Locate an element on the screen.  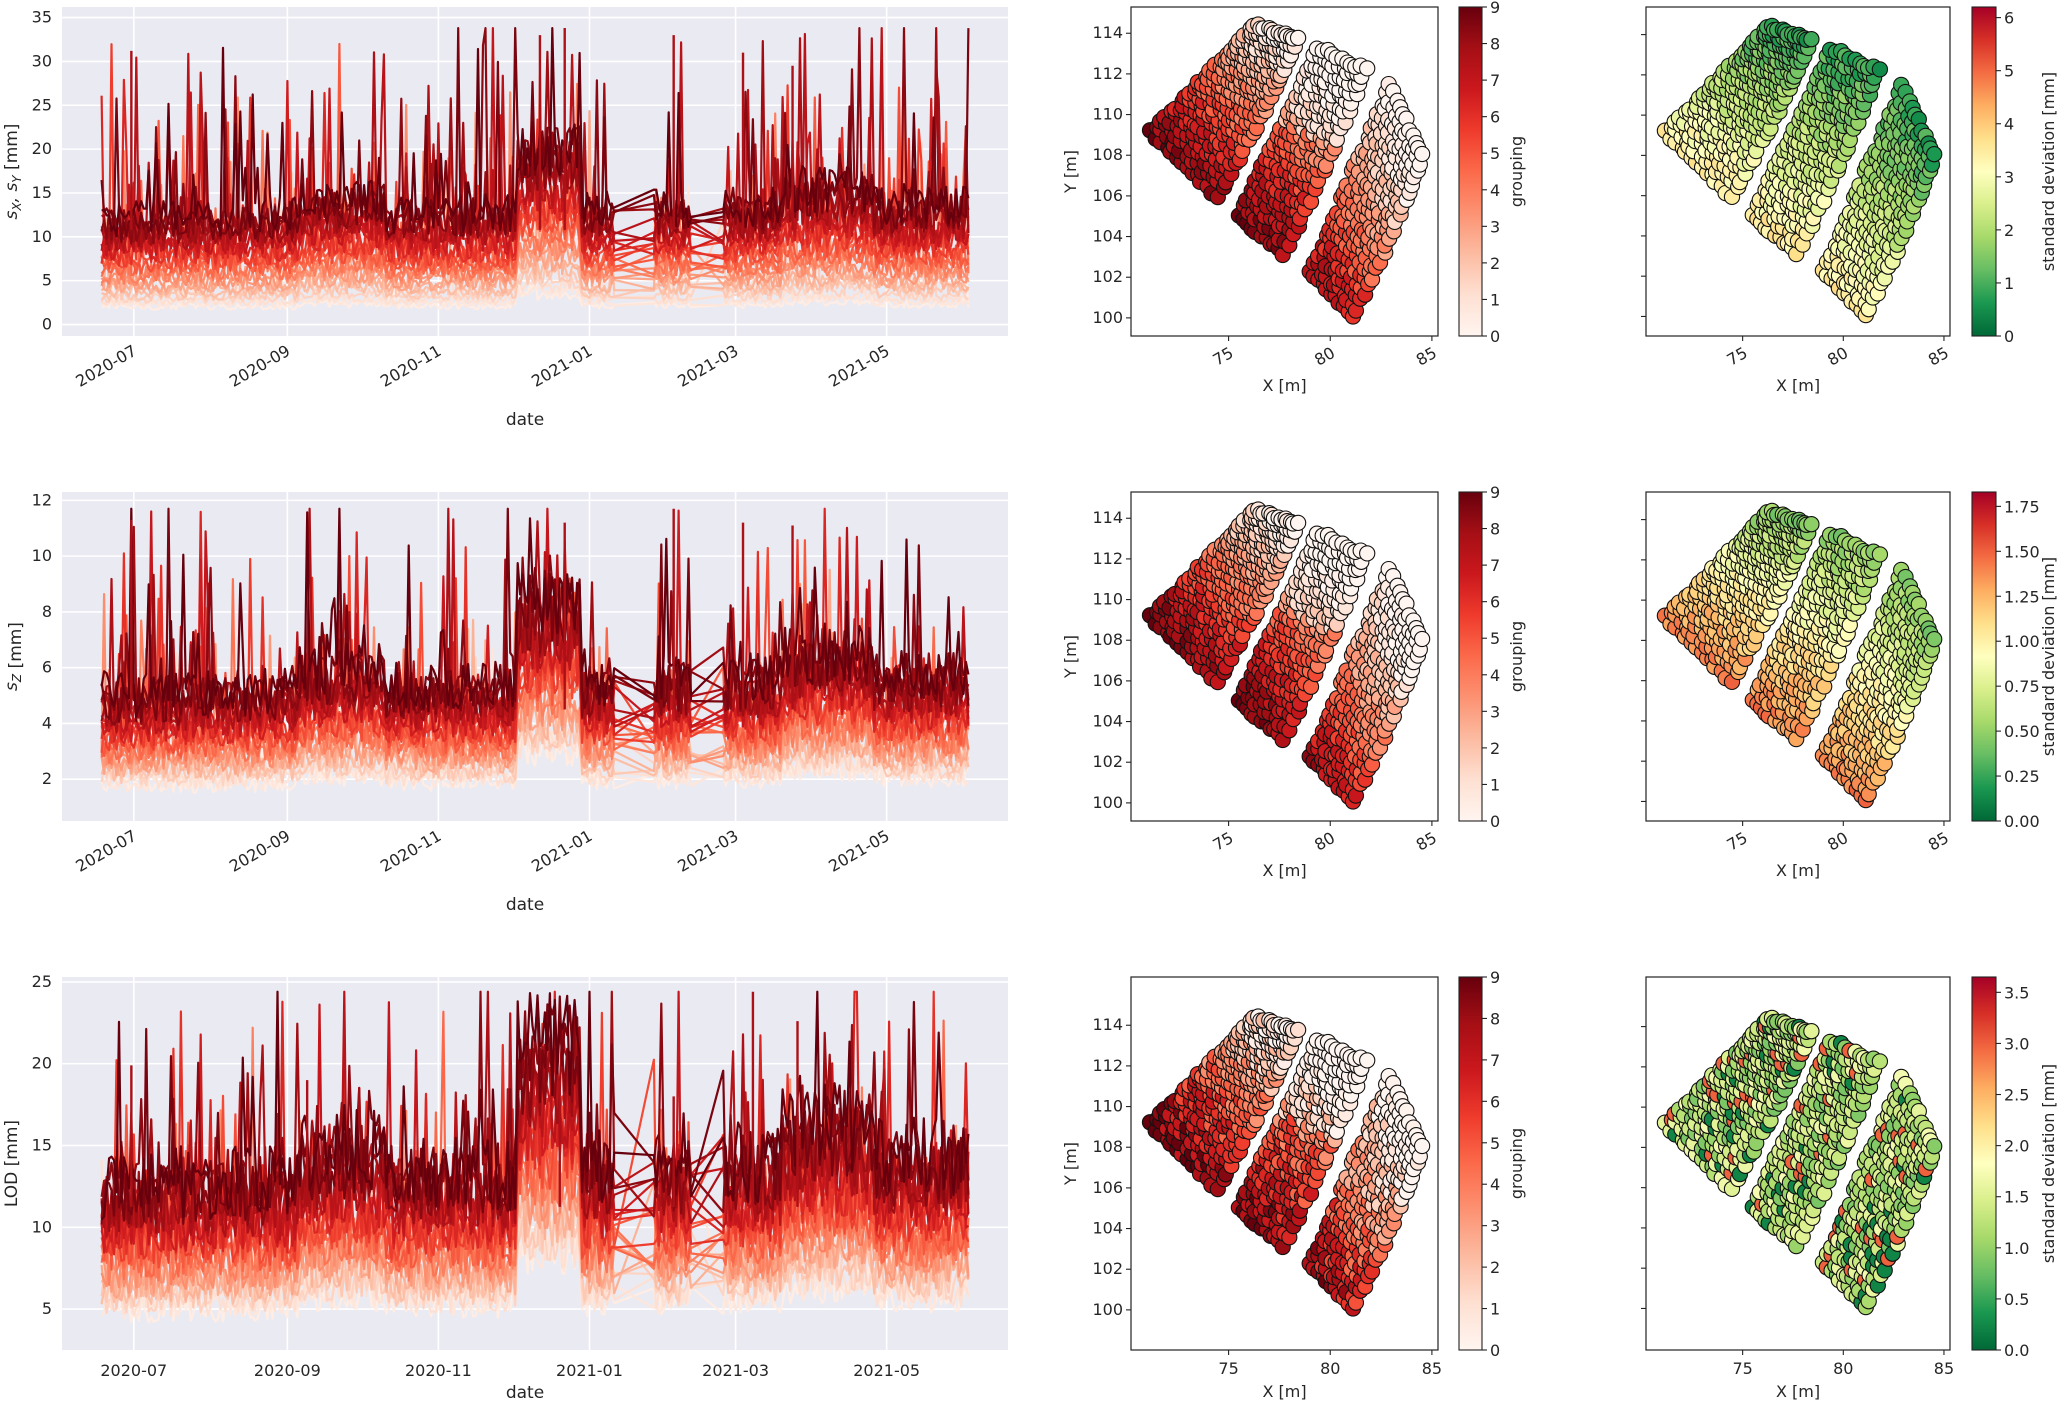
y-axis-label: LOD [mm] is located at coordinates (12, 1163).